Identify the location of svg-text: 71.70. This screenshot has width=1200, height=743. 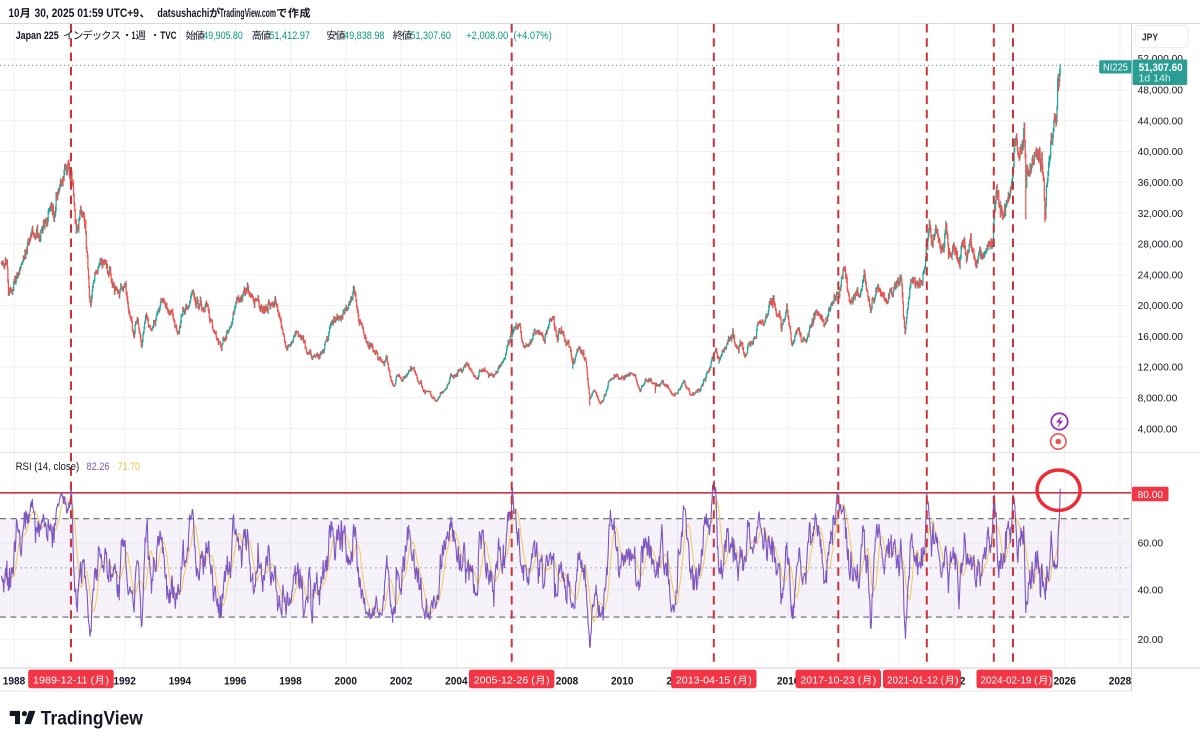
(129, 467).